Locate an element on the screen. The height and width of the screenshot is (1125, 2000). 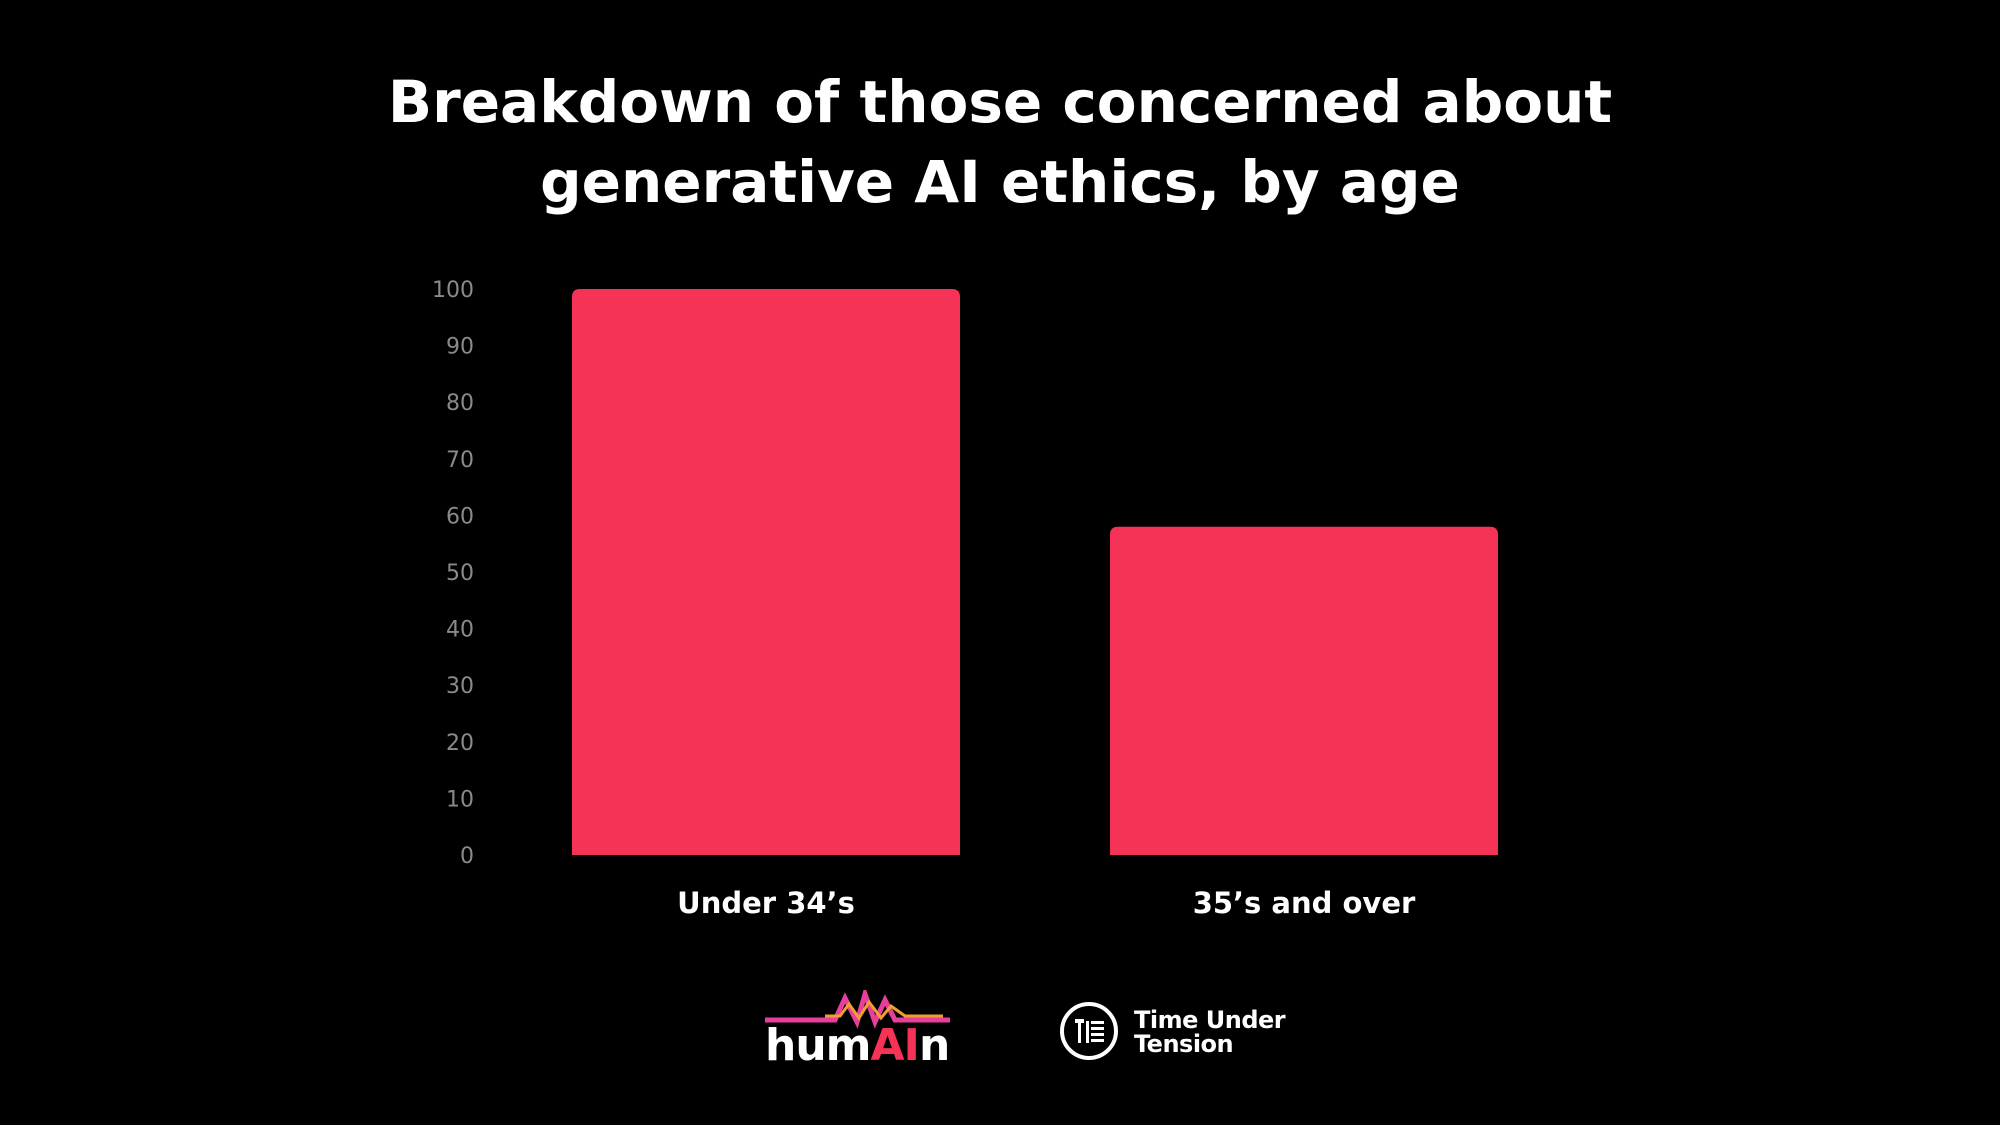
y-tick-label: 90 is located at coordinates (460, 347).